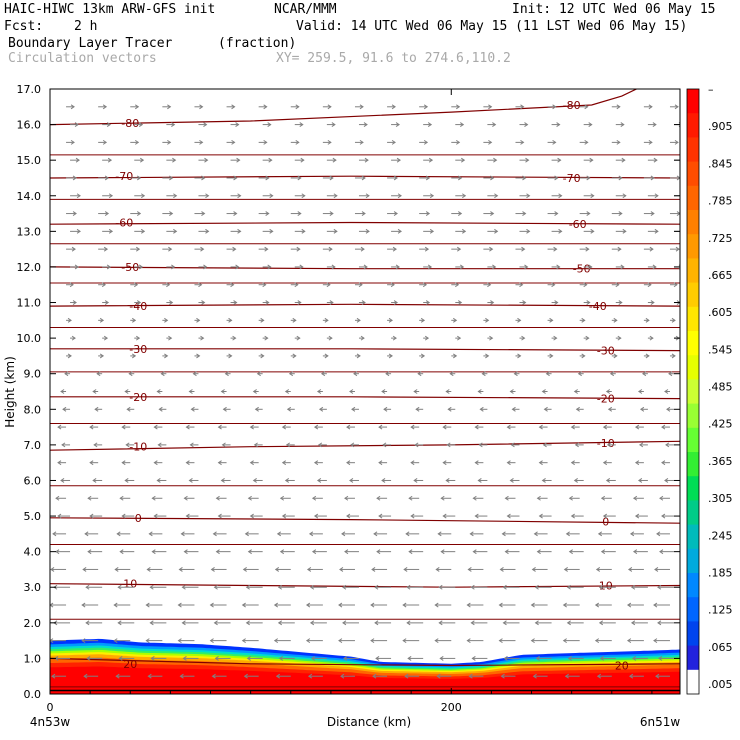  Describe the element at coordinates (138, 349) in the screenshot. I see `contour-label: -30` at that location.